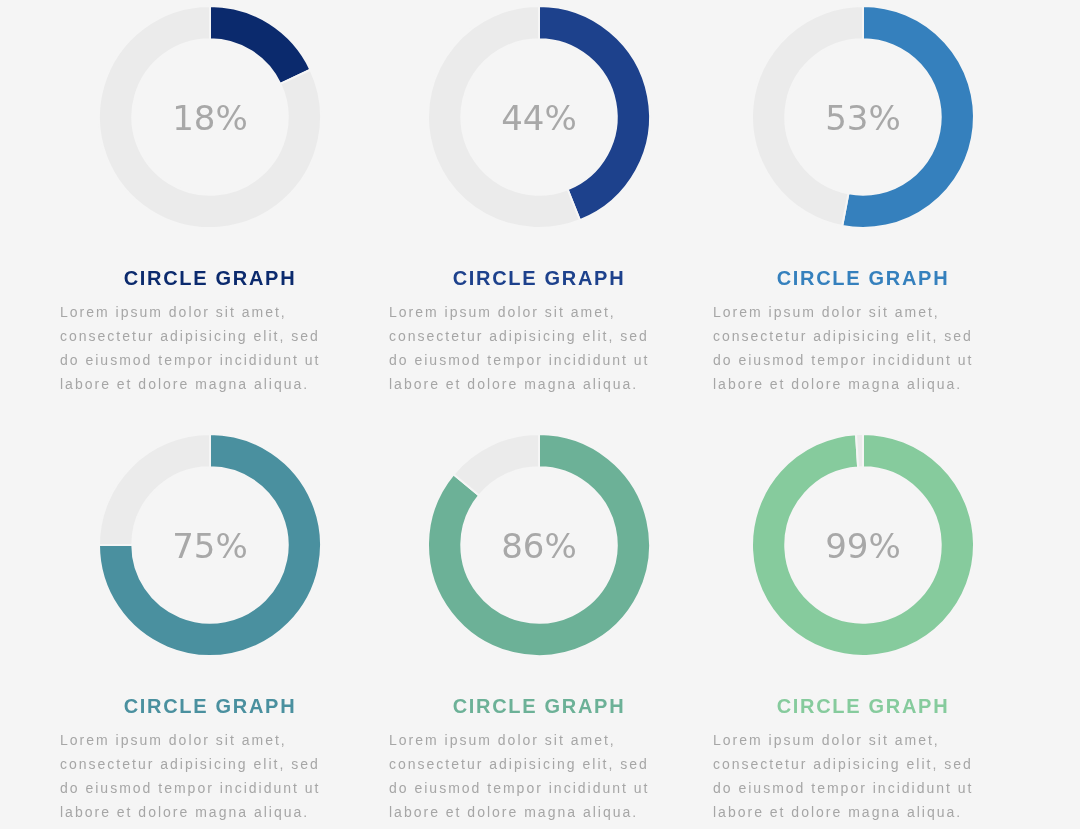  What do you see at coordinates (539, 545) in the screenshot?
I see `text: 86%` at bounding box center [539, 545].